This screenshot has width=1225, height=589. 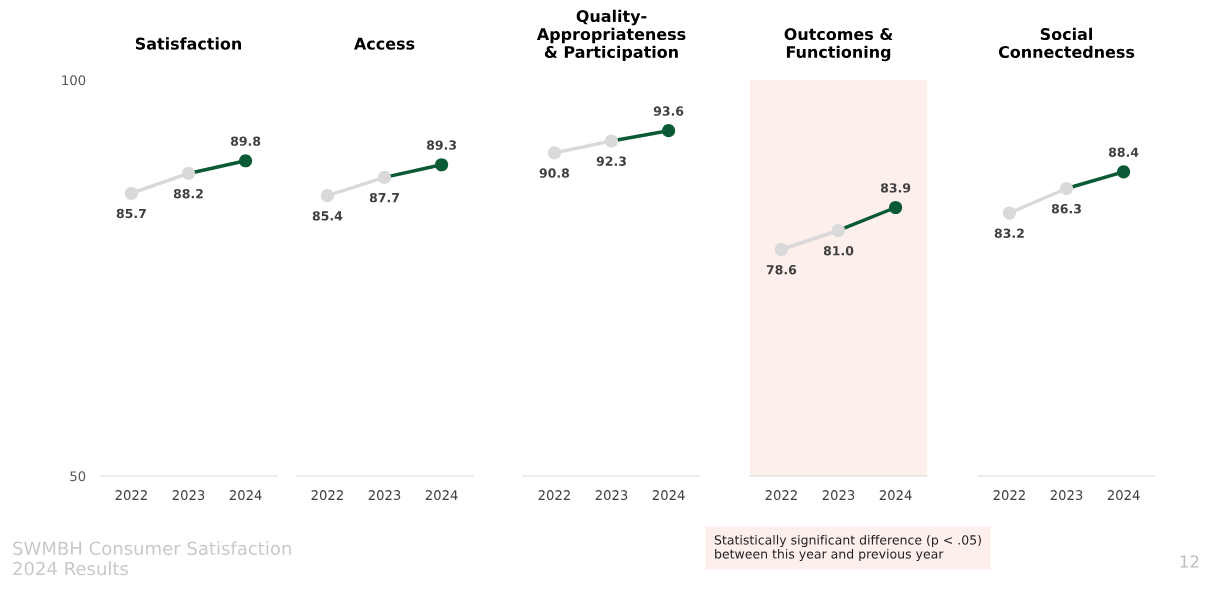 I want to click on data-label: 92.3, so click(x=611, y=161).